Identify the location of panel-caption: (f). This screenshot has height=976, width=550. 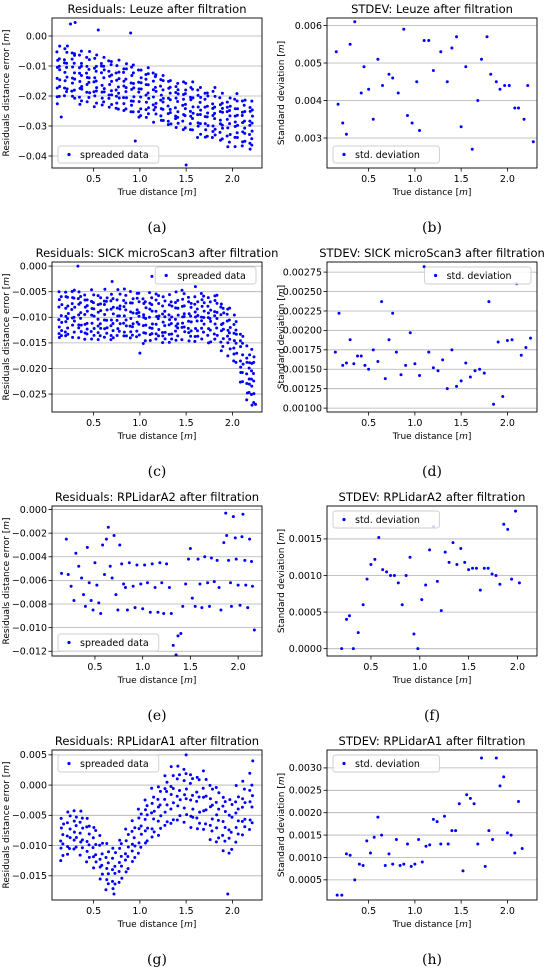
(432, 716).